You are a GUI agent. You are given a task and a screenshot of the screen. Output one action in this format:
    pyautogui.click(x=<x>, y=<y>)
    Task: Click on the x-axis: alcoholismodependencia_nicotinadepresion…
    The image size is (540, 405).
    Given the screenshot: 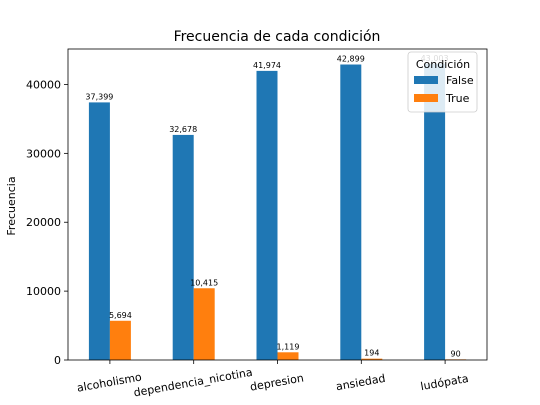 What is the action you would take?
    pyautogui.click(x=273, y=379)
    